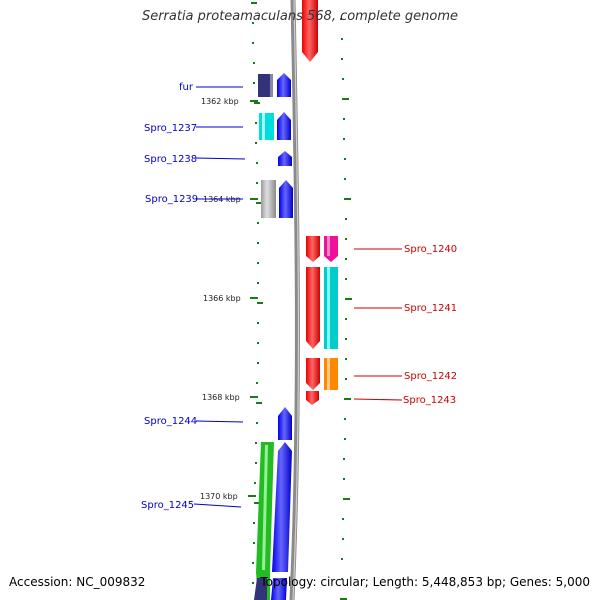 This screenshot has height=600, width=600. I want to click on right-genes: Spro_1240 Spro_1241 Spro_1242 Spro_1243, so click(381, 321).